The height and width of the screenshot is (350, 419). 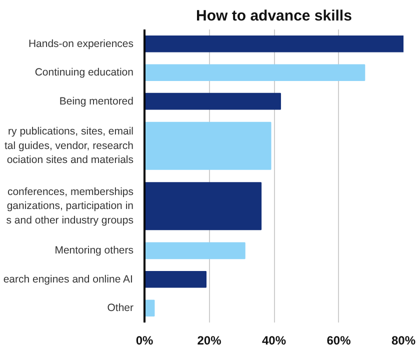 I want to click on x-tick-label: 20%, so click(x=209, y=341).